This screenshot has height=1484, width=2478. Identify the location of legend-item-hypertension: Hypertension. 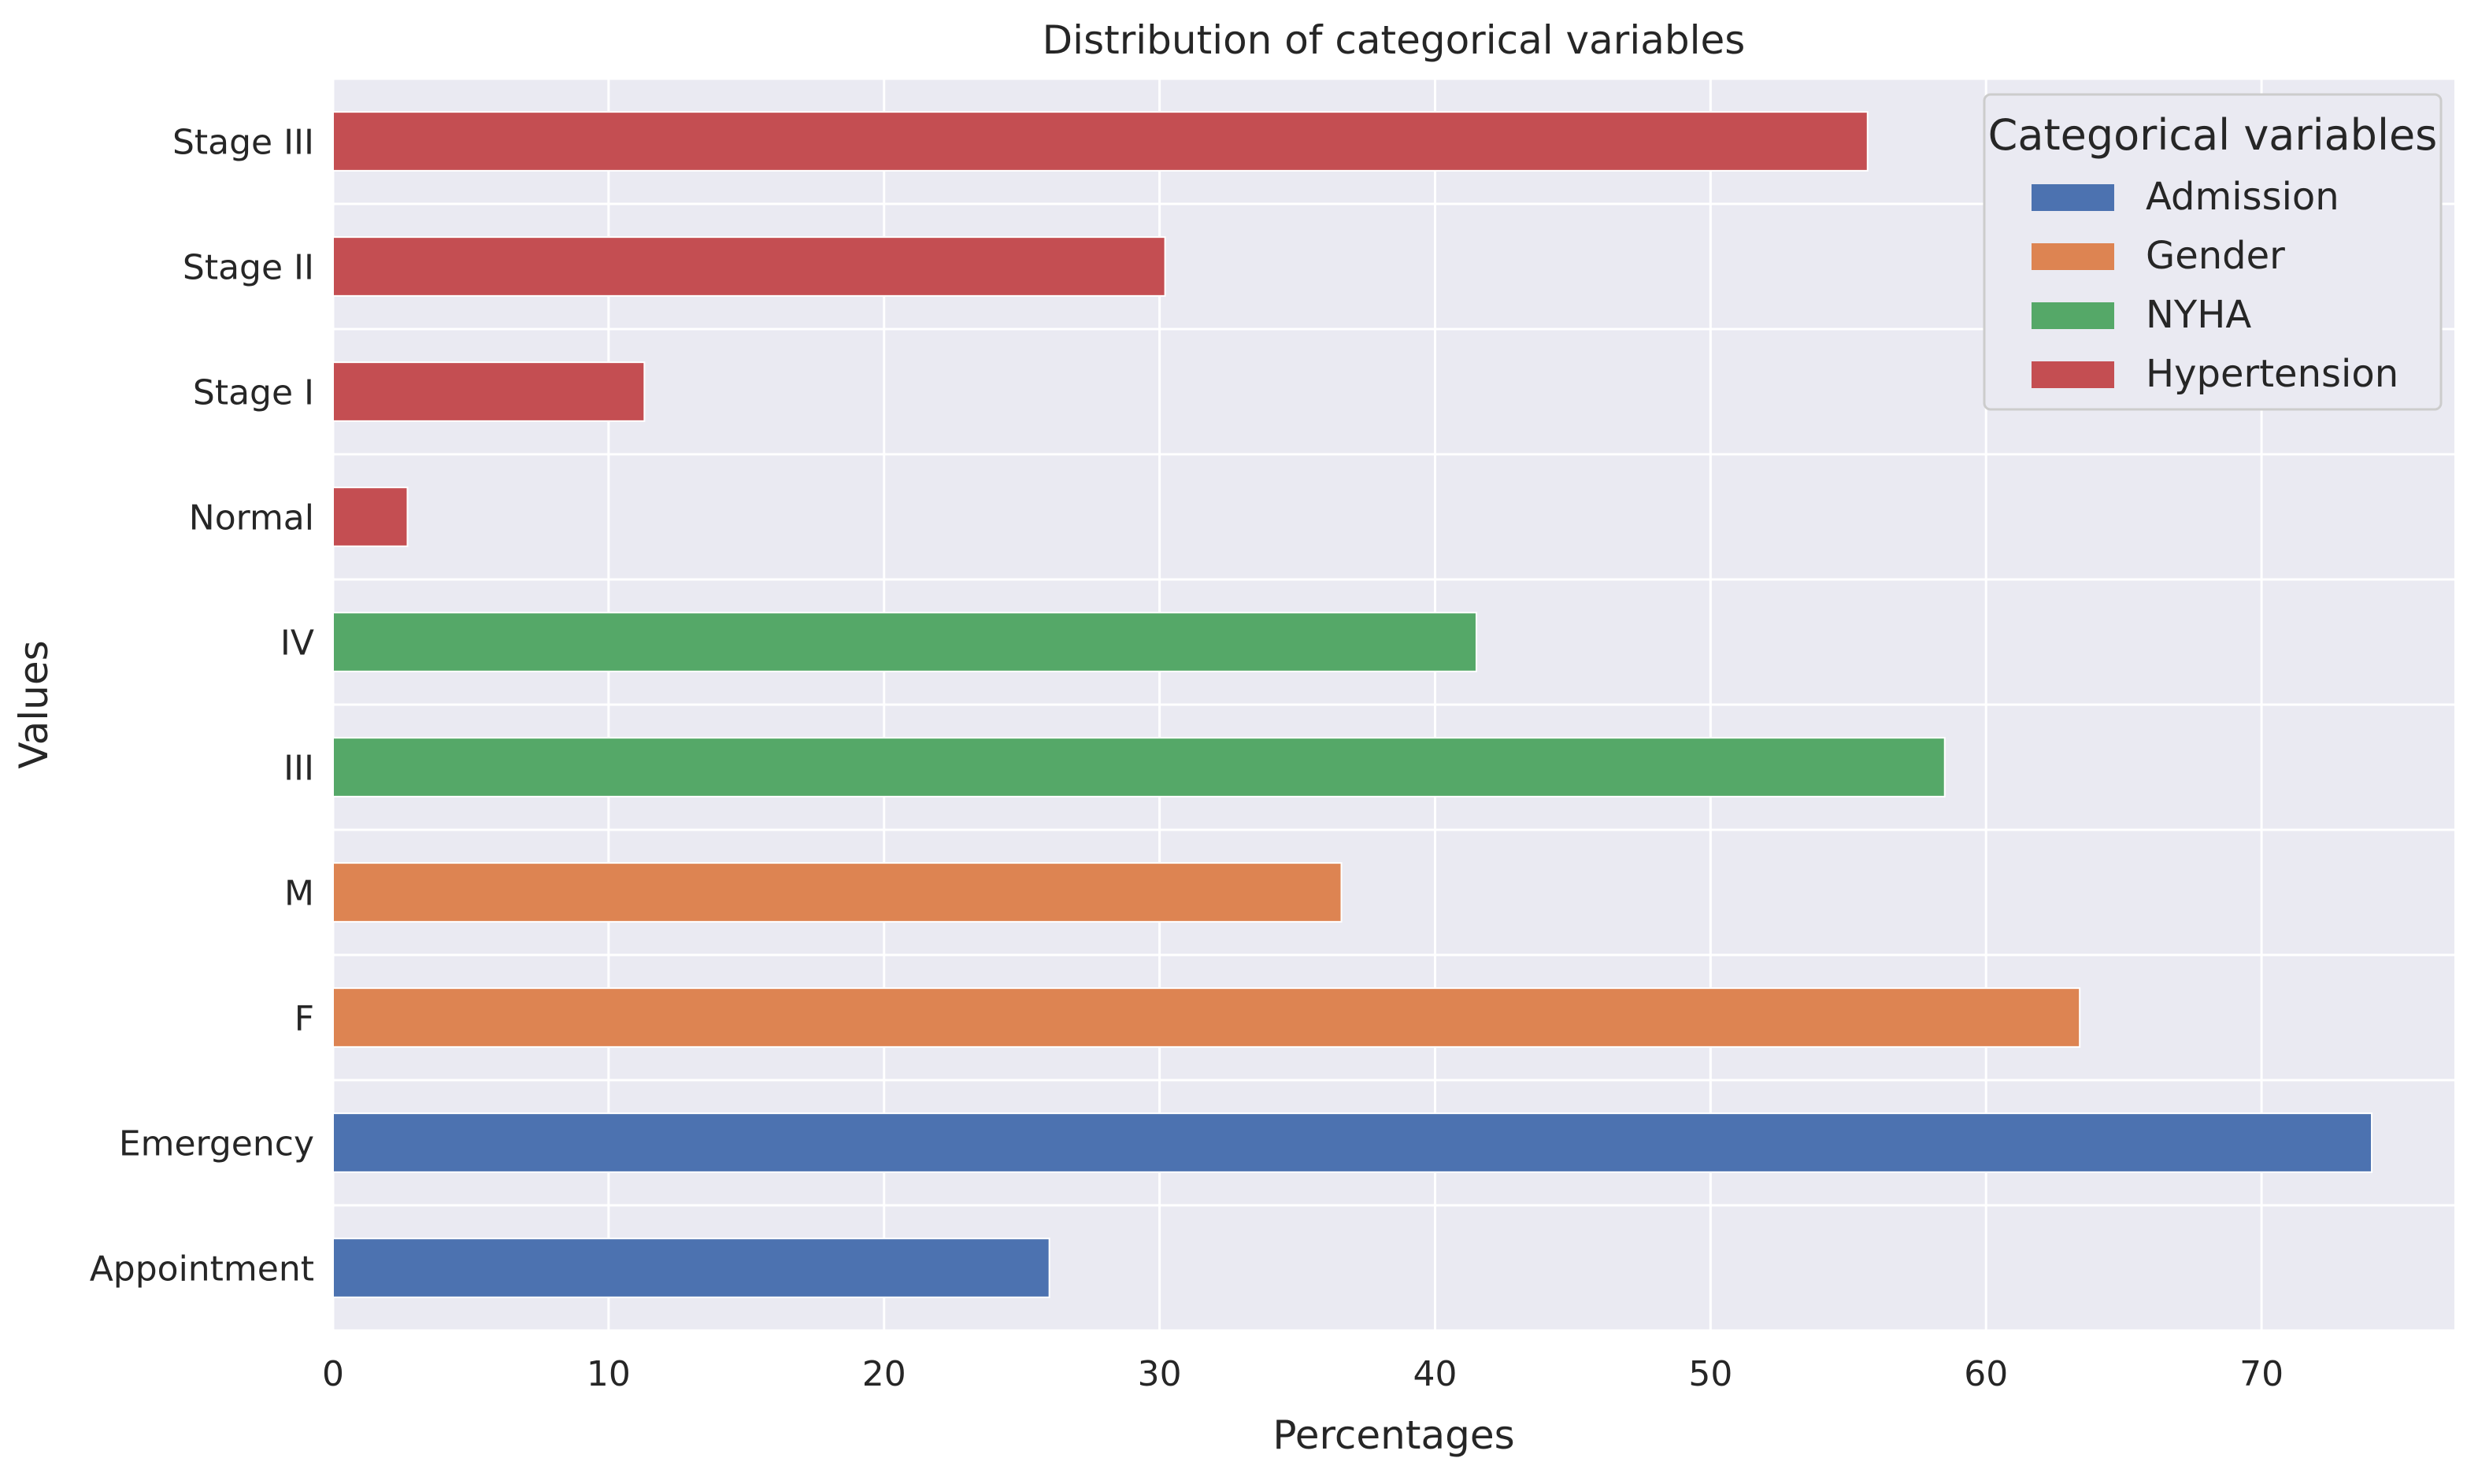
(2215, 374).